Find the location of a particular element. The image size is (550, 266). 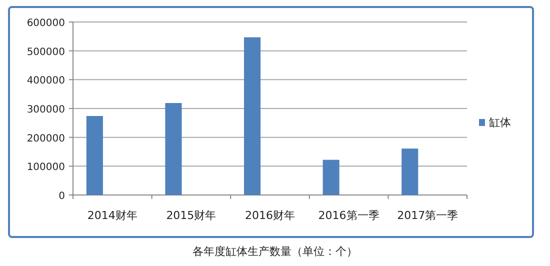

y-tick-label: 100000 is located at coordinates (45, 168).